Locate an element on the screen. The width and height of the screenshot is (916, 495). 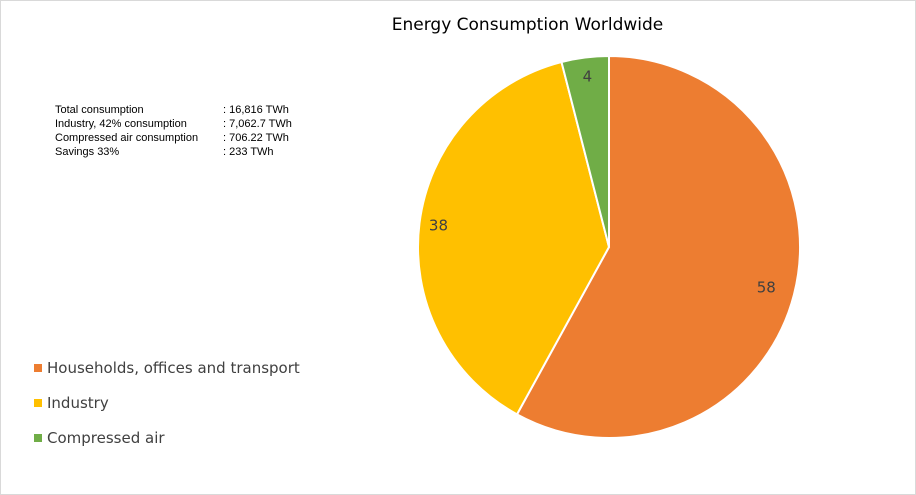
pie-slice-compressed-air is located at coordinates (585, 151).